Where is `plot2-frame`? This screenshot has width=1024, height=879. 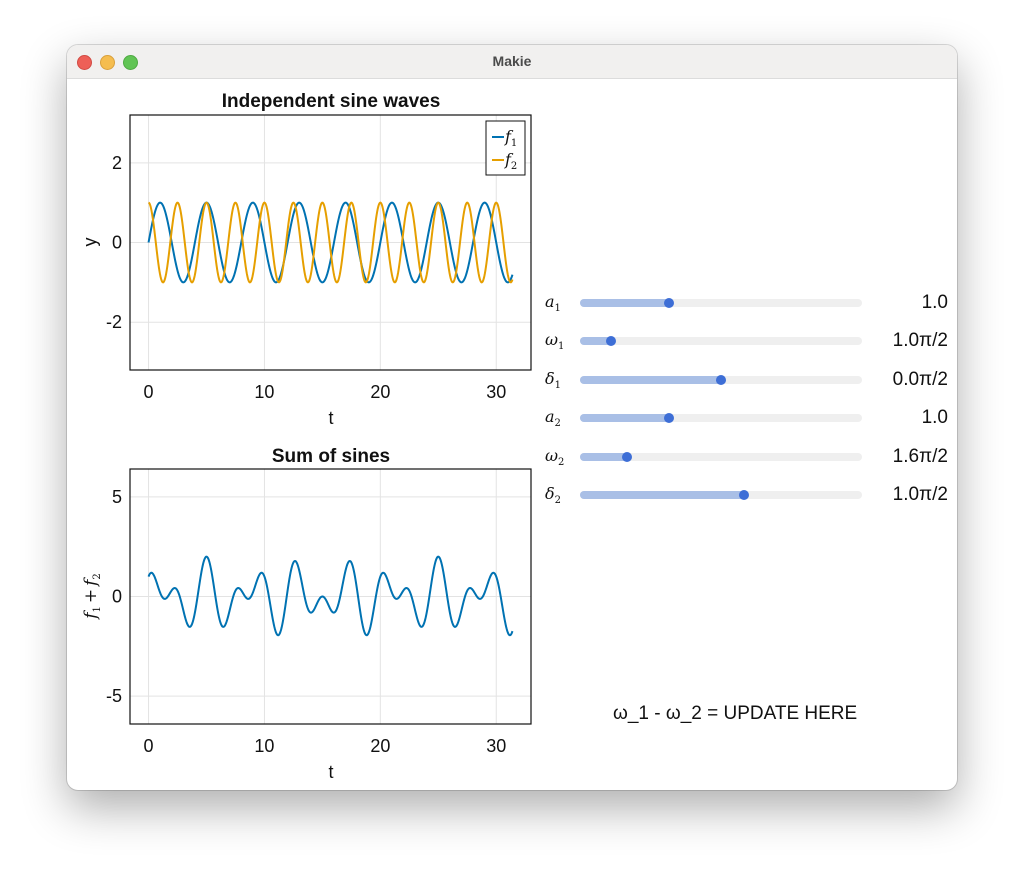
plot2-frame is located at coordinates (330, 596).